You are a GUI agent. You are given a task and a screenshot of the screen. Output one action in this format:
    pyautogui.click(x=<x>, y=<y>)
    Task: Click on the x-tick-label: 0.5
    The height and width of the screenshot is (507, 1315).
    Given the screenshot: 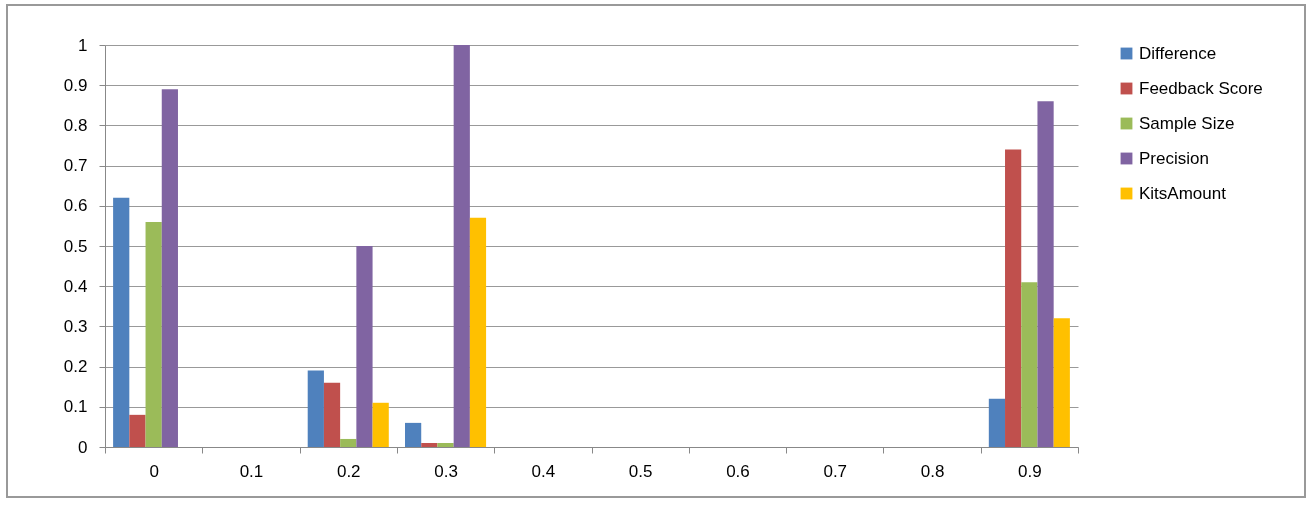 What is the action you would take?
    pyautogui.click(x=640, y=471)
    